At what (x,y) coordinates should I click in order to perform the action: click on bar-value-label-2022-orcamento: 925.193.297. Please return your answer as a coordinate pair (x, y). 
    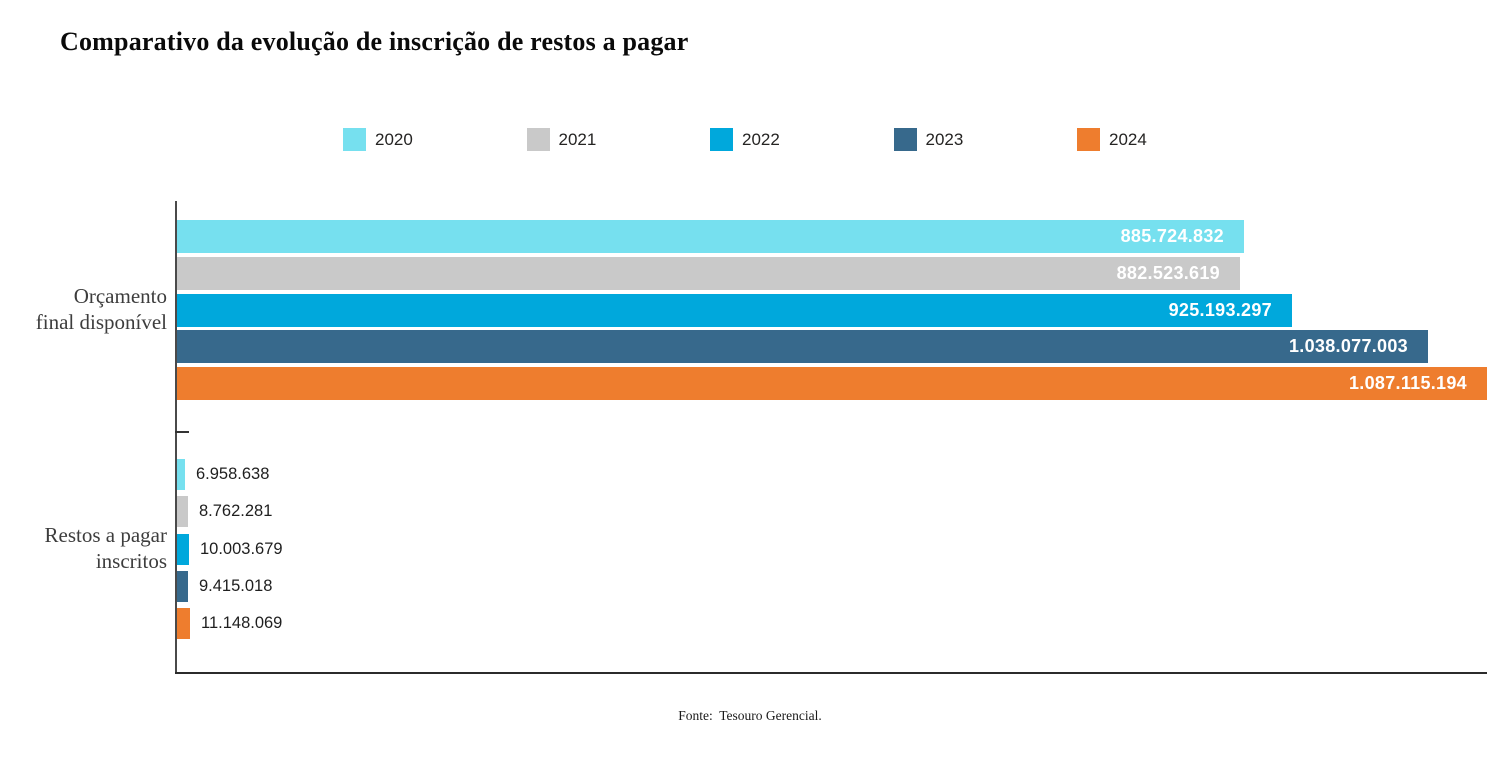
    Looking at the image, I should click on (1220, 309).